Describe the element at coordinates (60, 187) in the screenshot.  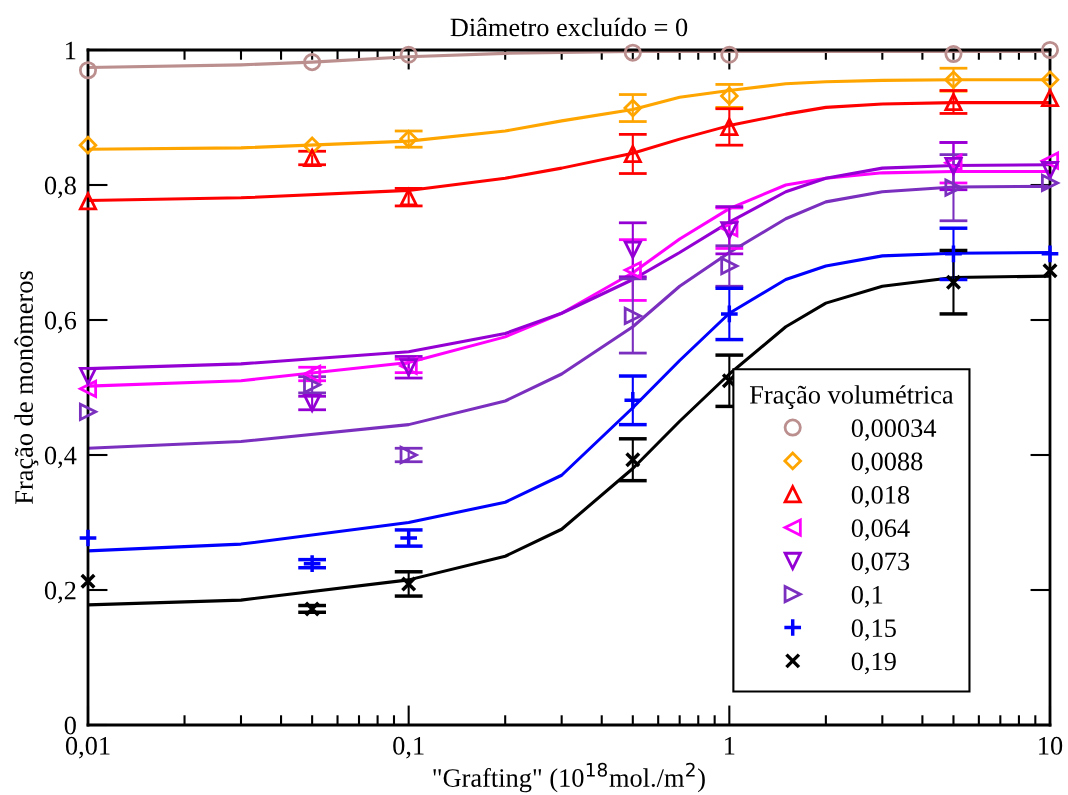
I see `y-tick-label: 0,8` at that location.